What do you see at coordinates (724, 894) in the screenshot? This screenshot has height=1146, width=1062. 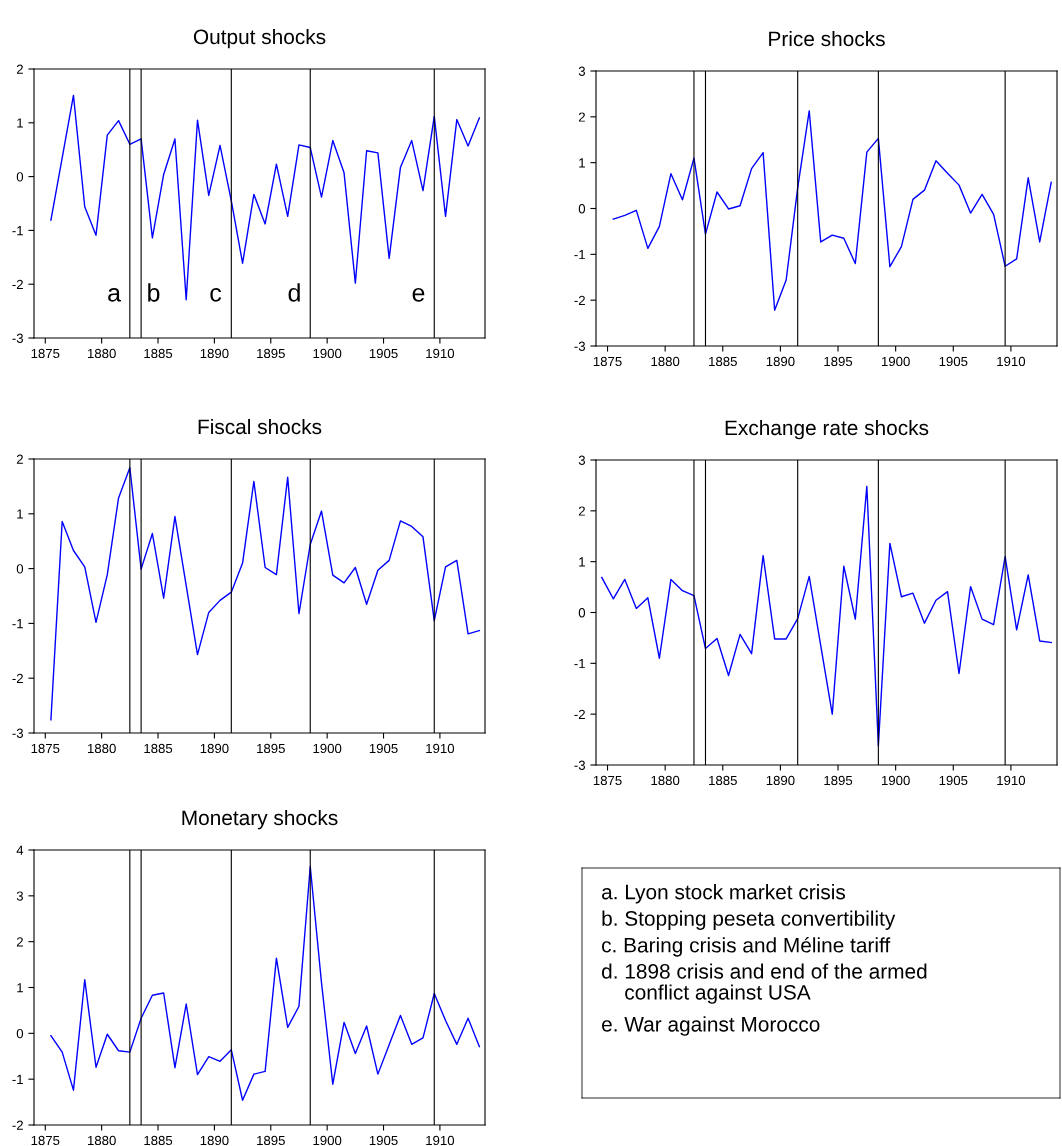 I see `text: a. Lyon stock market crisis` at bounding box center [724, 894].